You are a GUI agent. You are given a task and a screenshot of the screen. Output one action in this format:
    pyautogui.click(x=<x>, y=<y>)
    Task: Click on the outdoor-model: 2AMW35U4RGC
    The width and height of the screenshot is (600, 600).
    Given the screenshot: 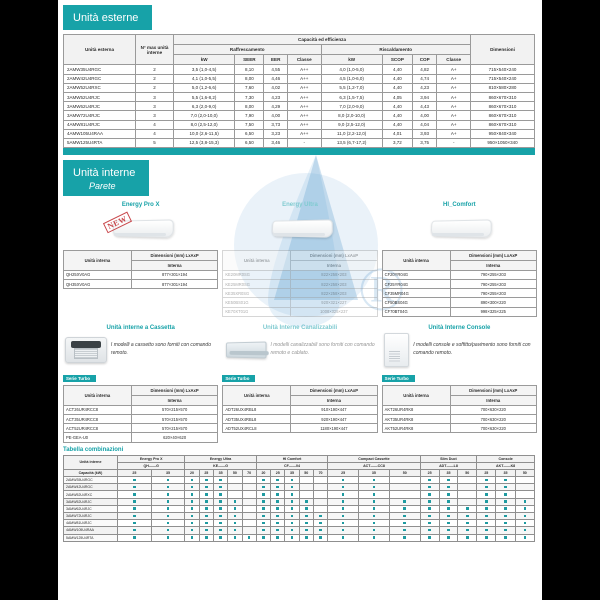 What is the action you would take?
    pyautogui.click(x=99, y=69)
    